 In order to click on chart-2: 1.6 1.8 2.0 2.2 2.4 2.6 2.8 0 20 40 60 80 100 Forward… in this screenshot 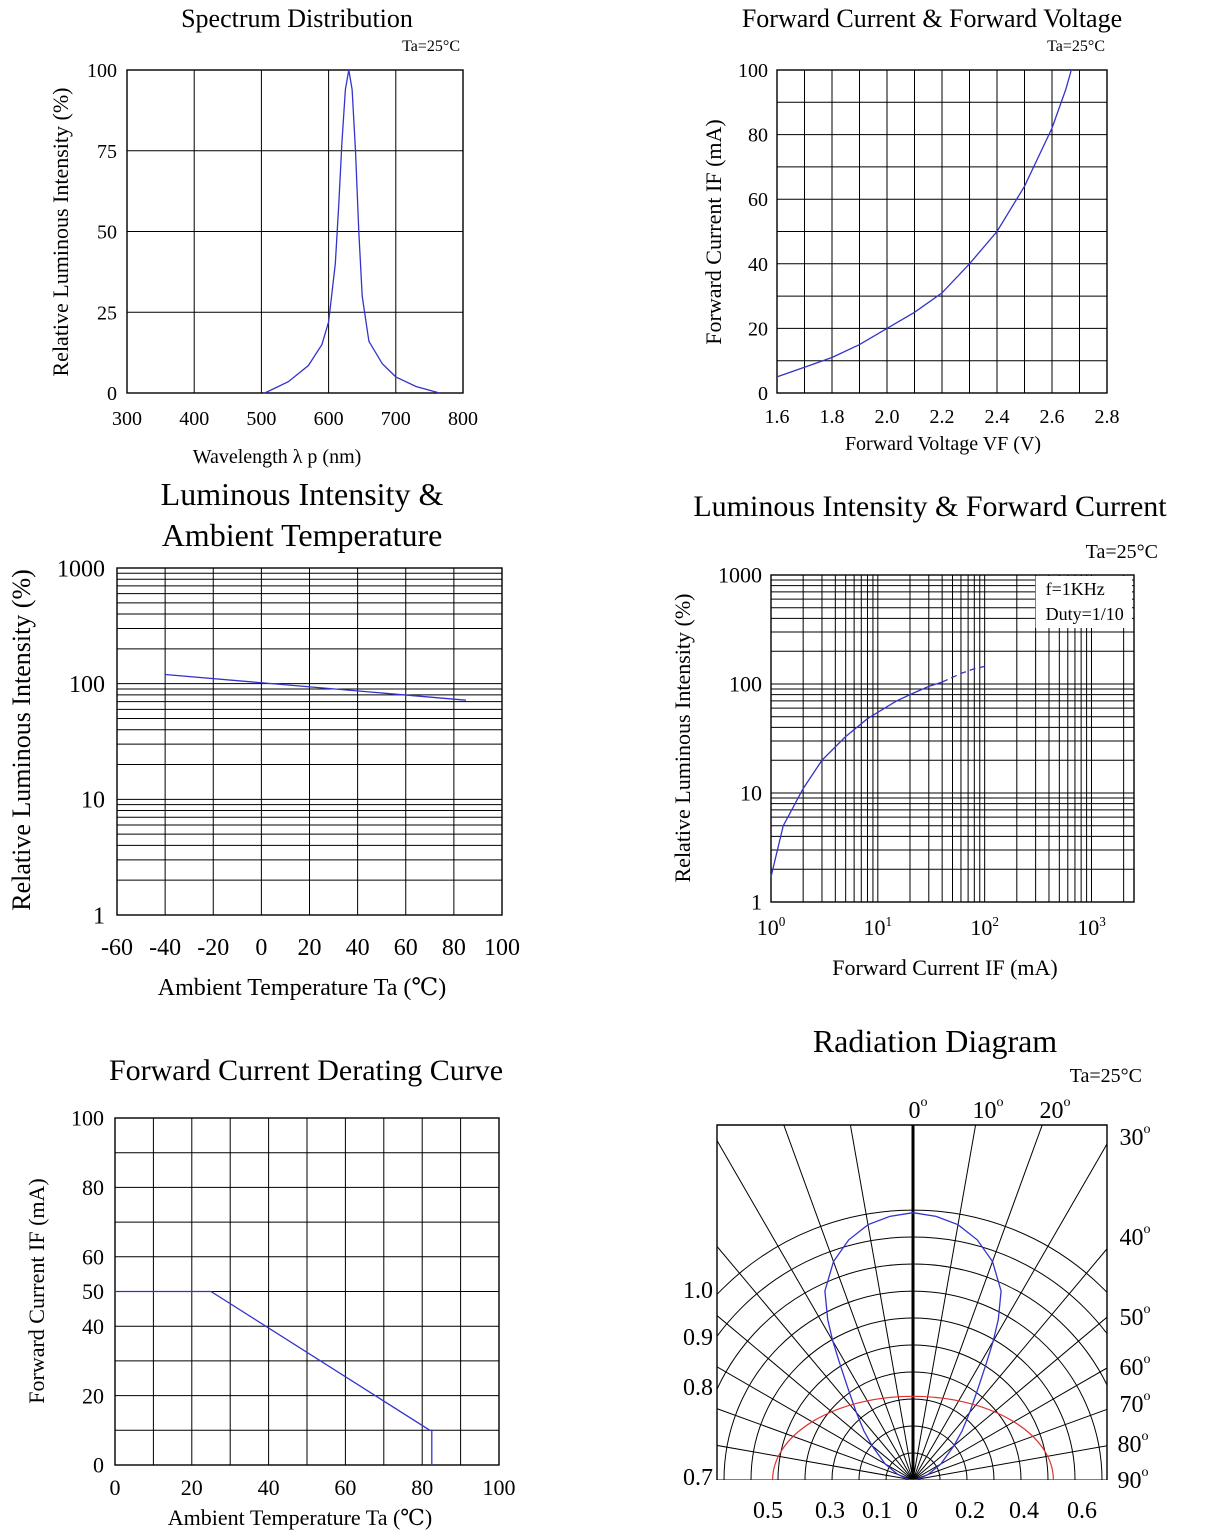, I will do `click(911, 229)`.